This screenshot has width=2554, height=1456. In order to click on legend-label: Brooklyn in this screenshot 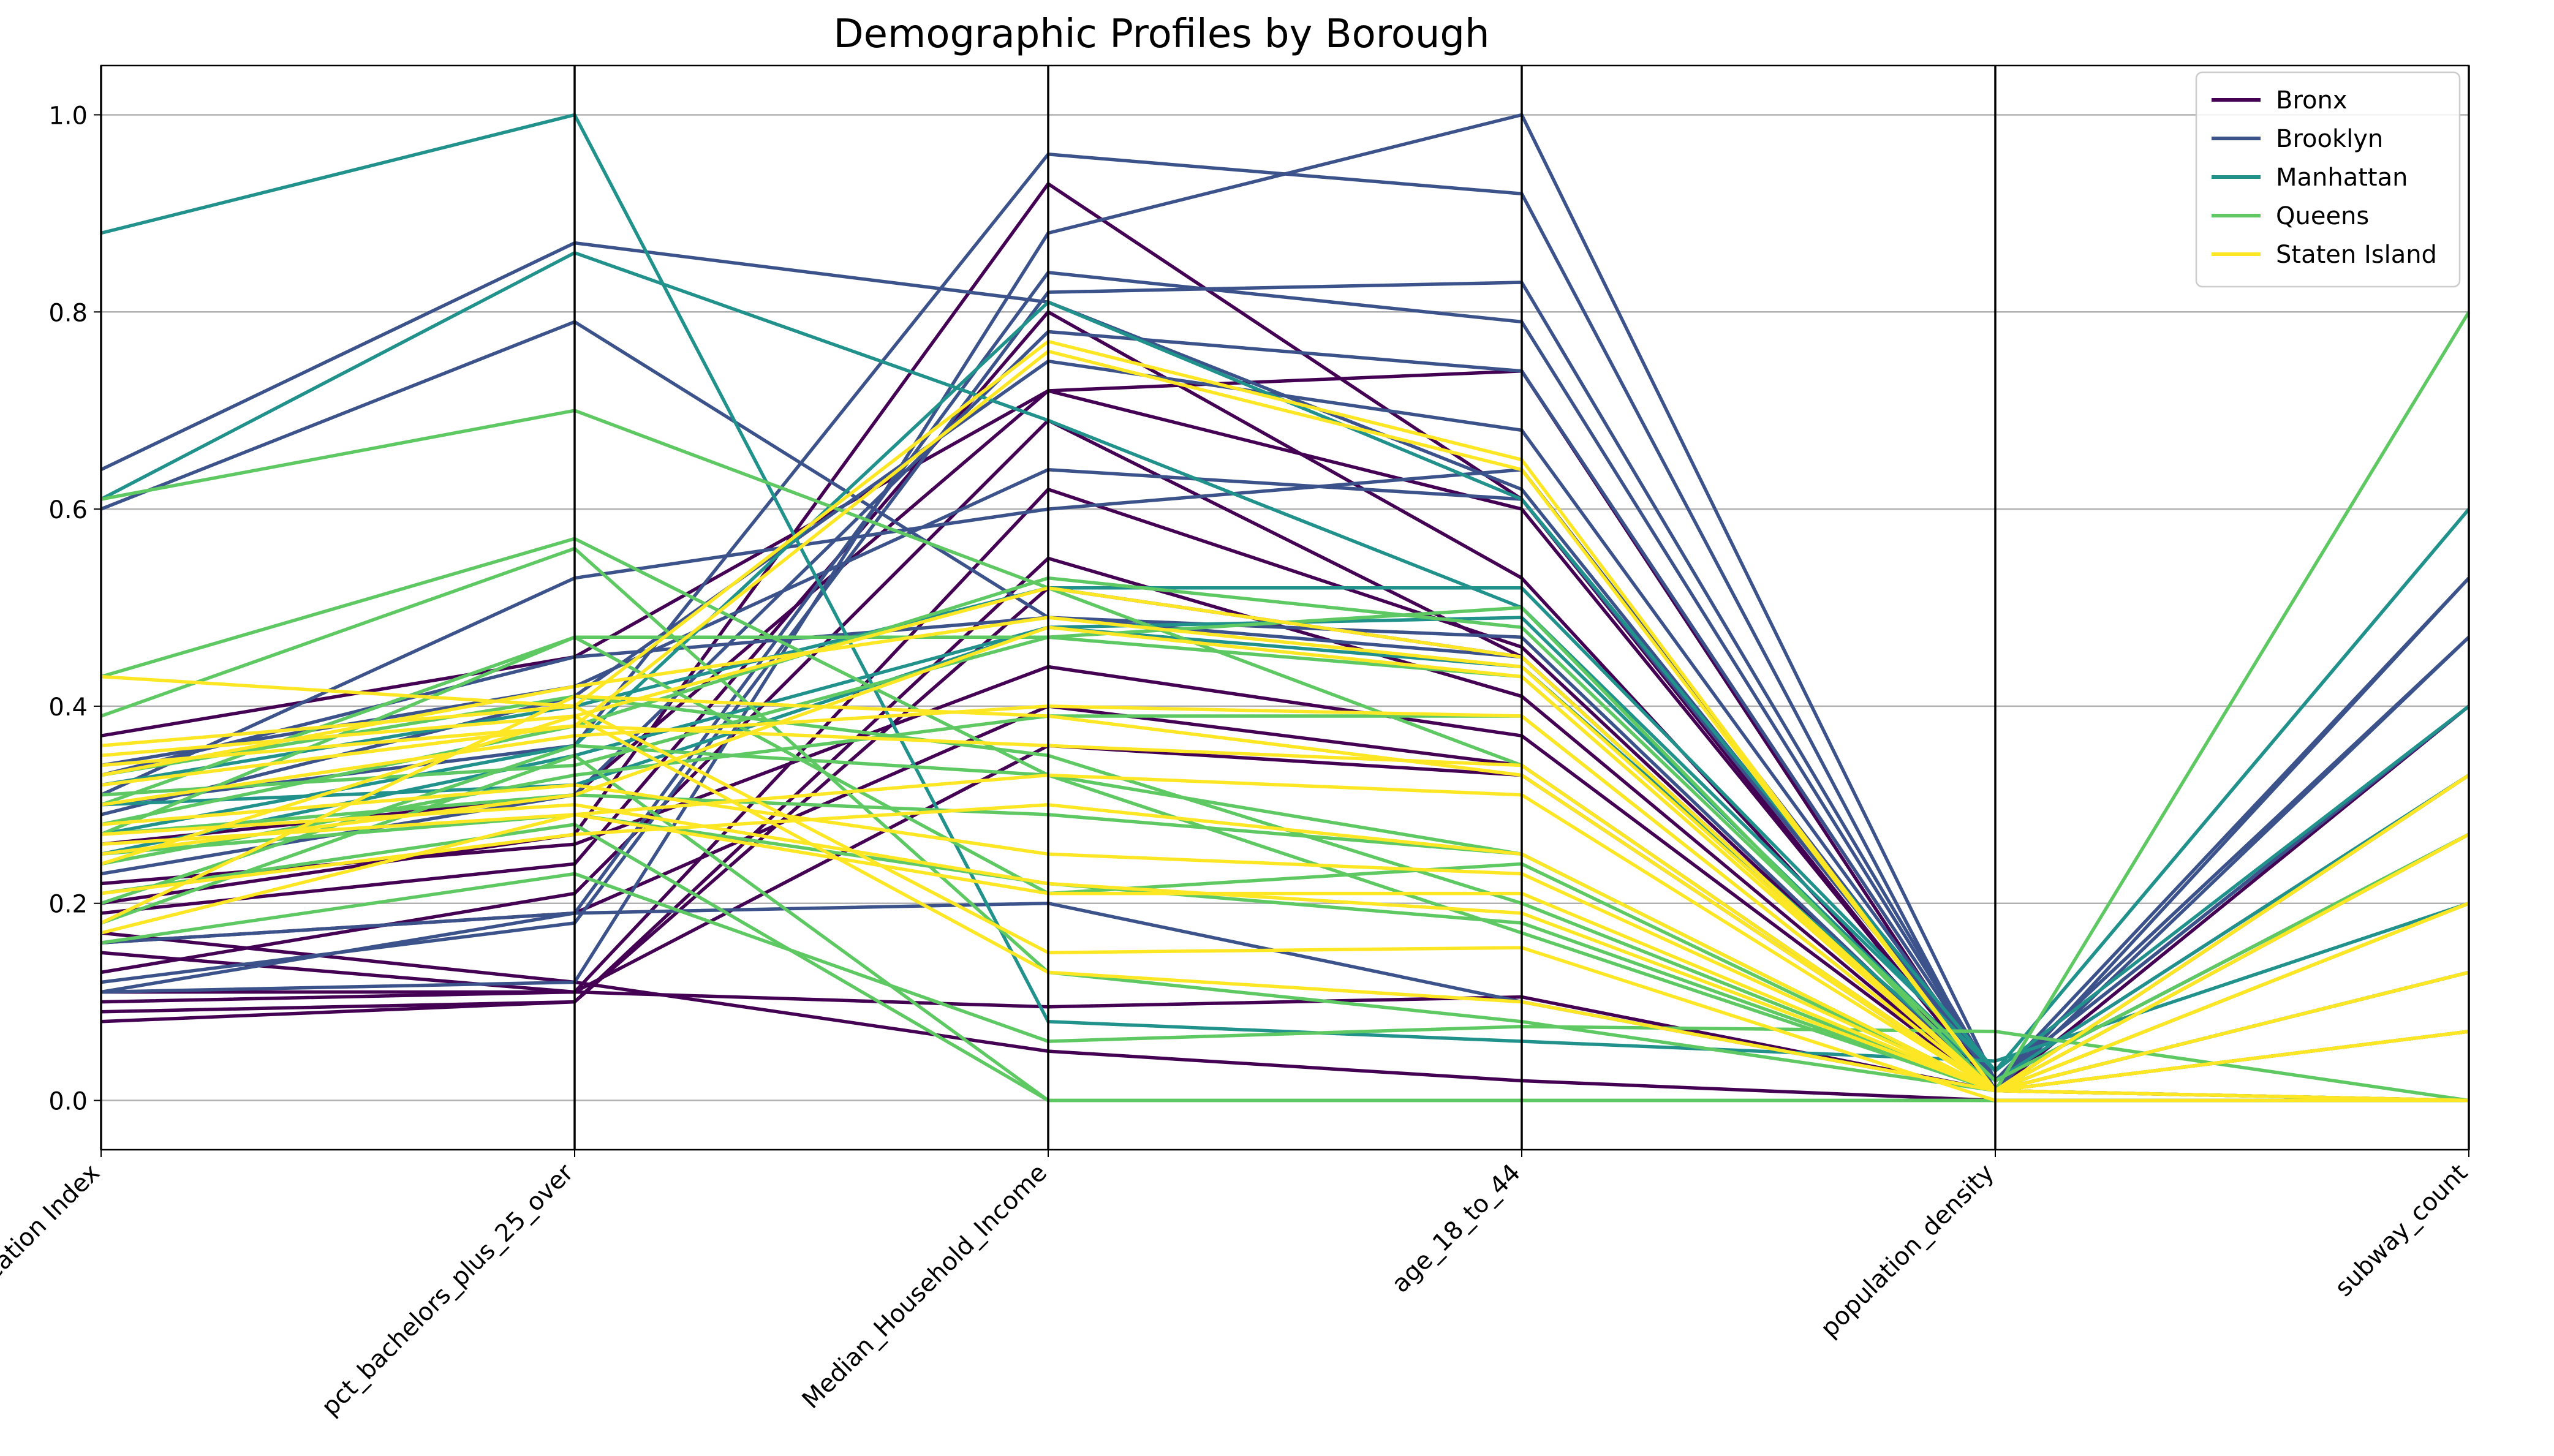, I will do `click(2329, 139)`.